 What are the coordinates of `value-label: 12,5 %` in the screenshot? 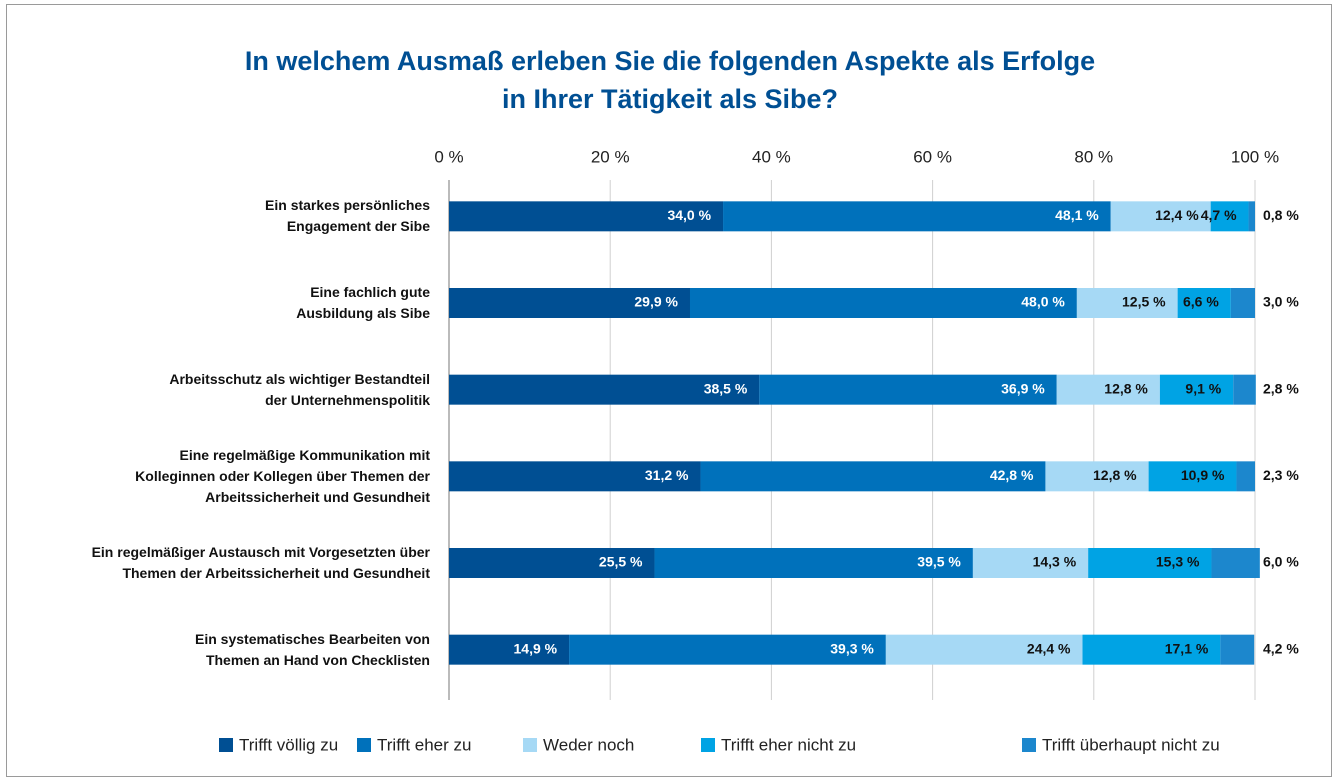 It's located at (1144, 302).